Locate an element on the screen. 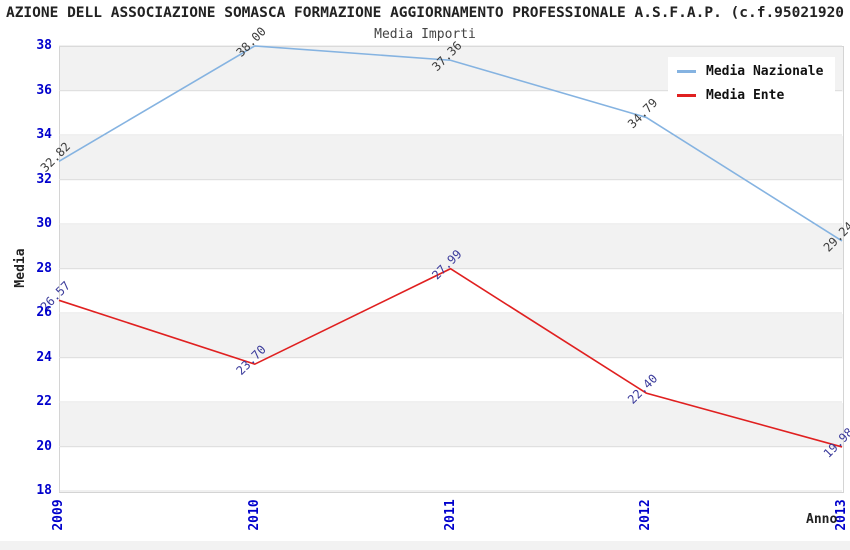 This screenshot has width=850, height=550. x-tick-label: 2010 is located at coordinates (254, 515).